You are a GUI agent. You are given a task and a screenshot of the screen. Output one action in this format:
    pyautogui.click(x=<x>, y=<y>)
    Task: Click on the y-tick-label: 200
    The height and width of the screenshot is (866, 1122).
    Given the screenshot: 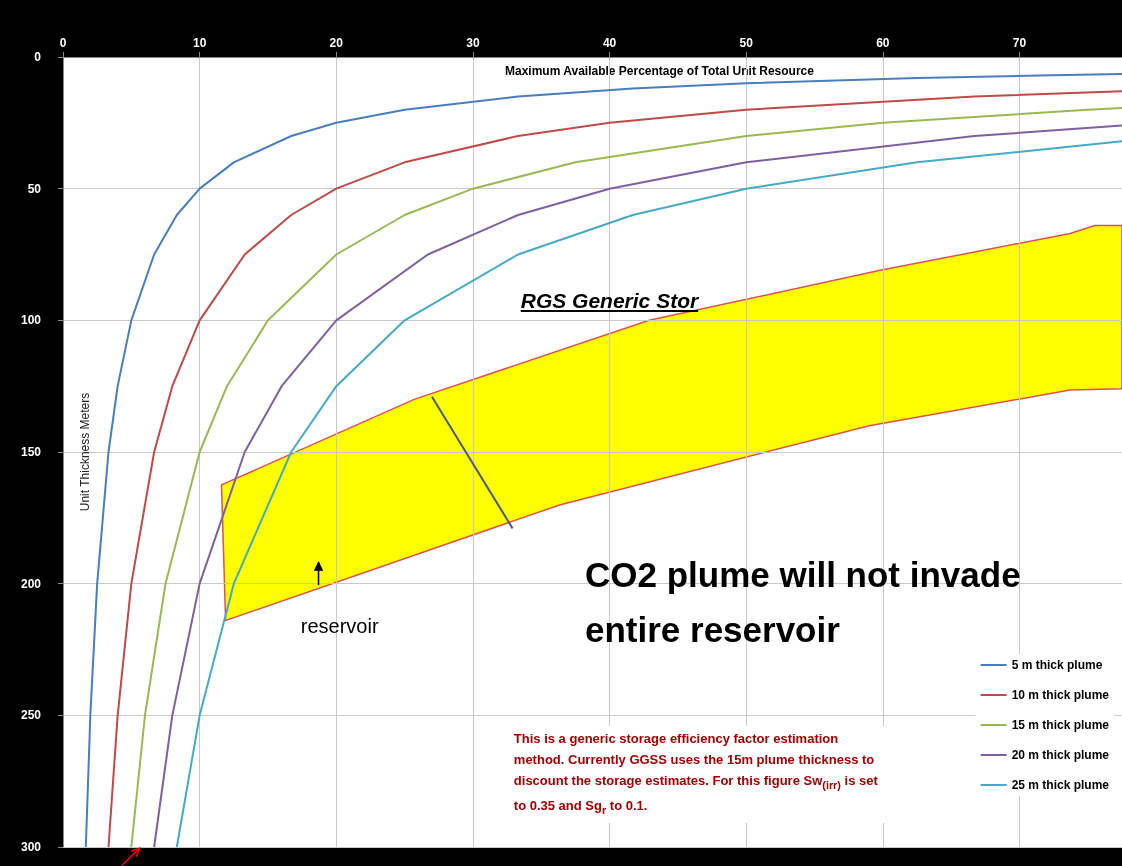 What is the action you would take?
    pyautogui.click(x=31, y=583)
    